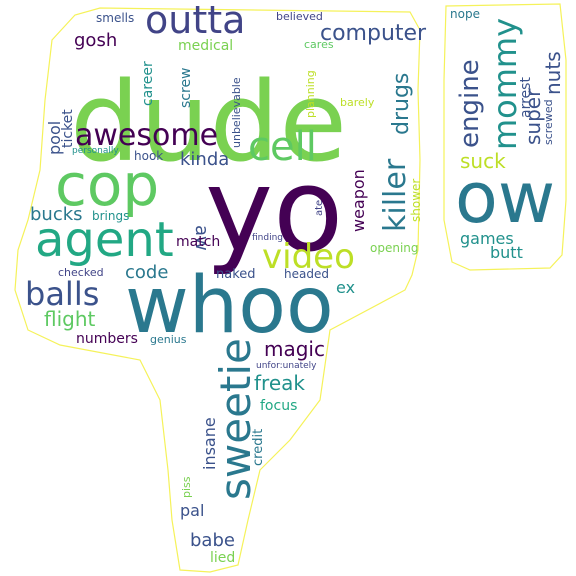 The image size is (576, 576). Describe the element at coordinates (68, 128) in the screenshot. I see `word: ticket` at that location.